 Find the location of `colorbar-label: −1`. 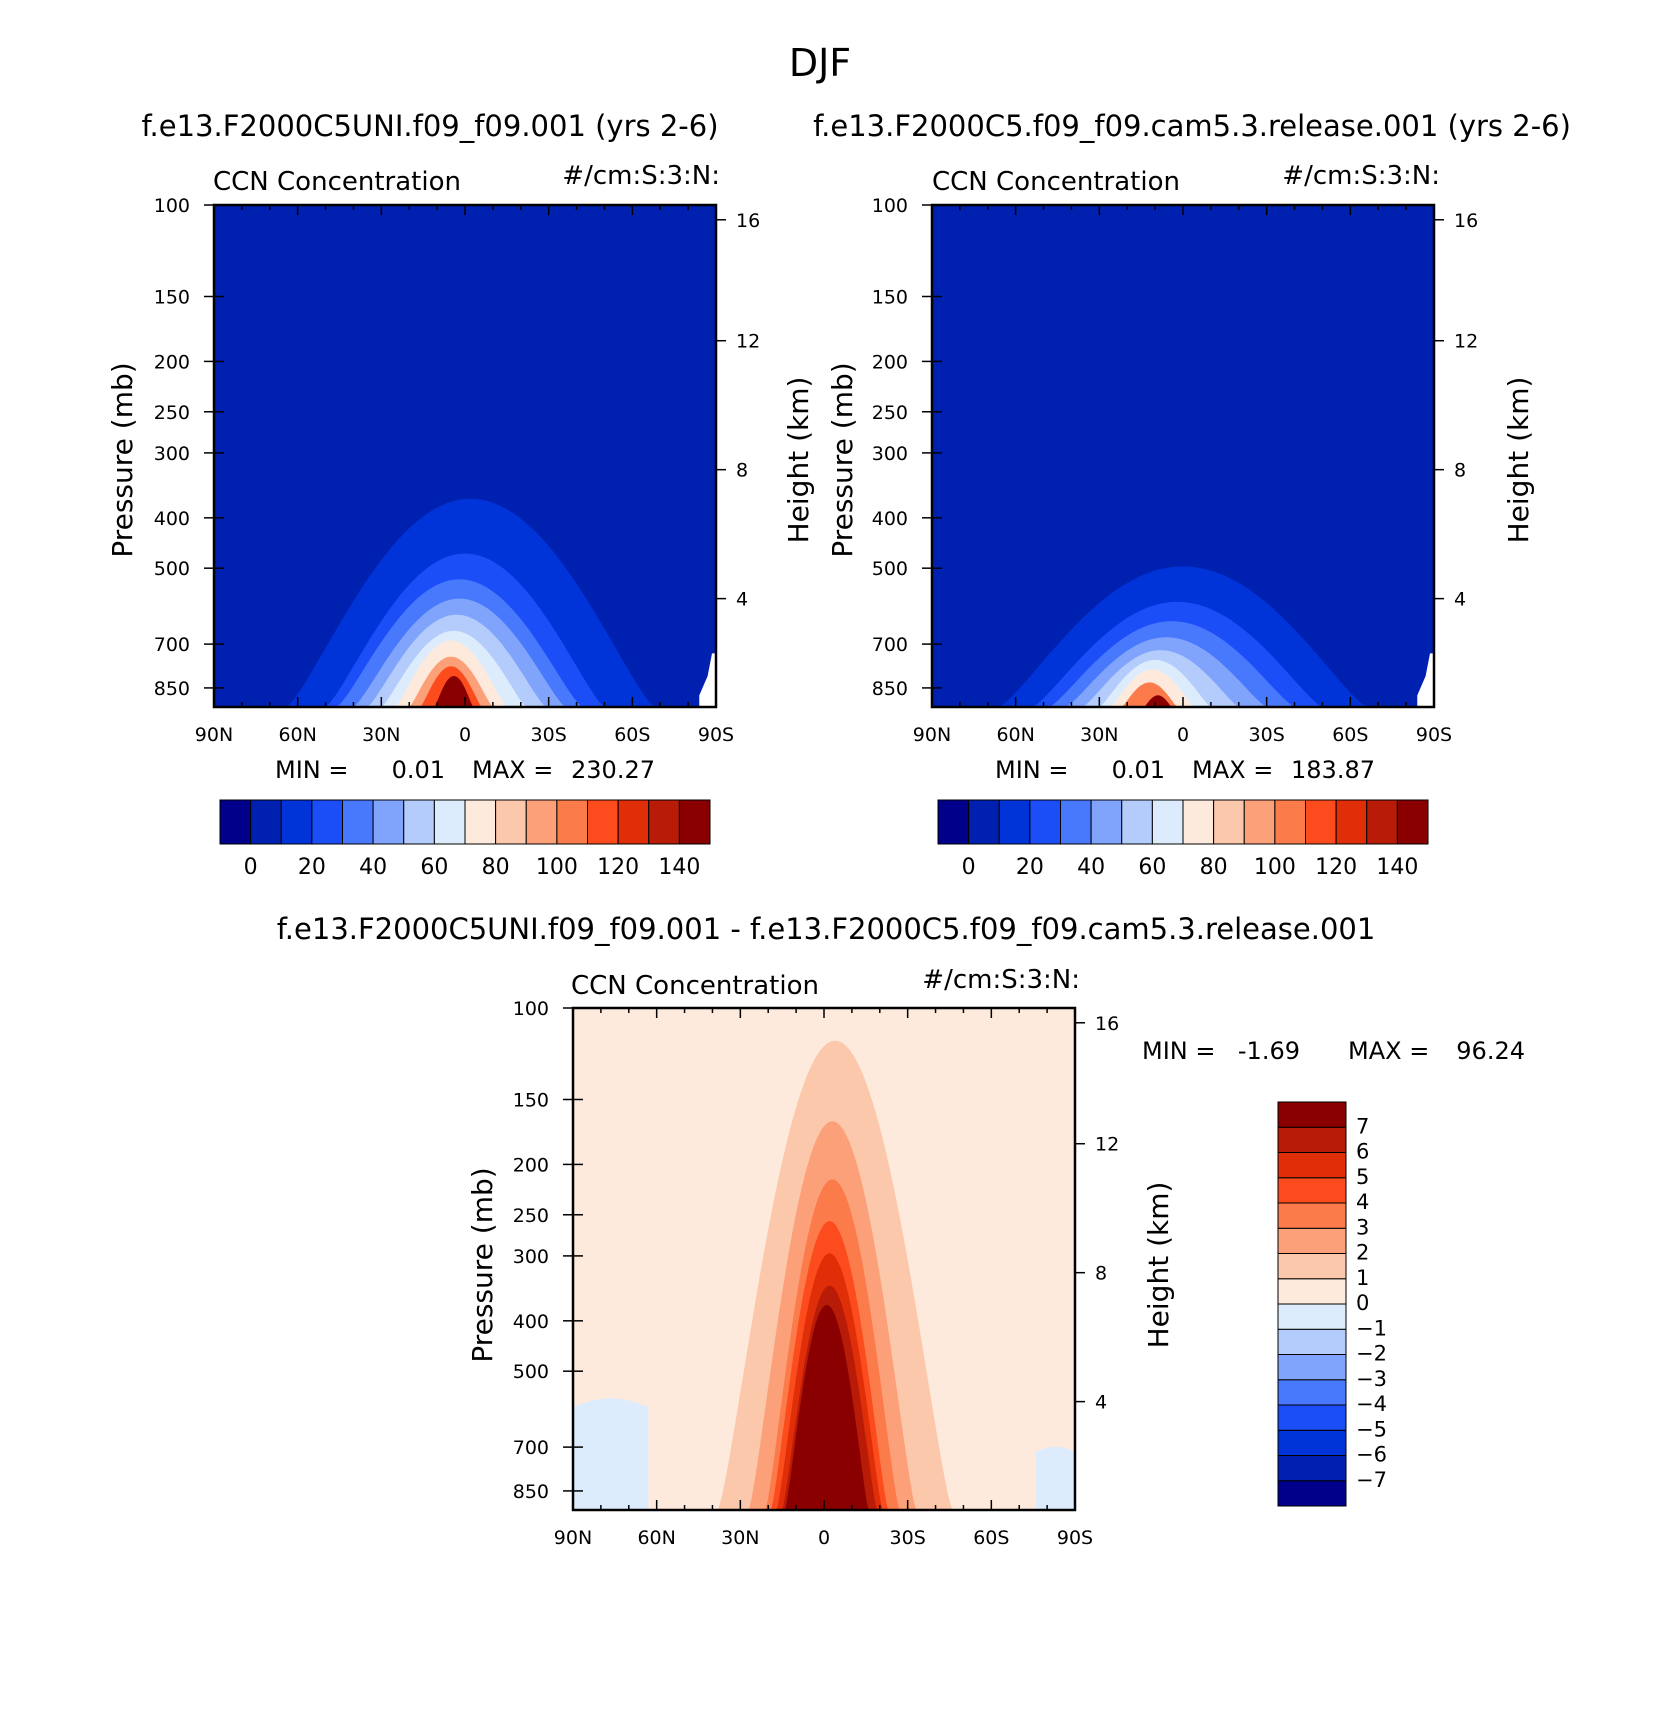

colorbar-label: −1 is located at coordinates (1371, 1328).